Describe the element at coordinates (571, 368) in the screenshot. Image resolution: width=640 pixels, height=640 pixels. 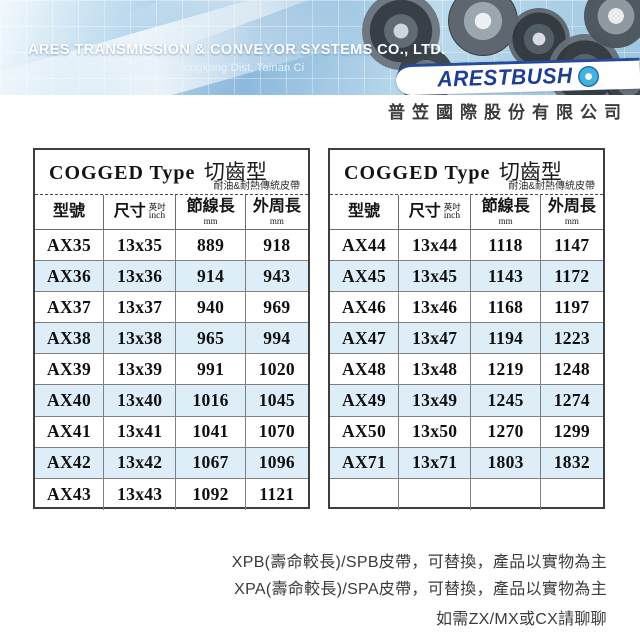
I see `cell-outer: 1248` at that location.